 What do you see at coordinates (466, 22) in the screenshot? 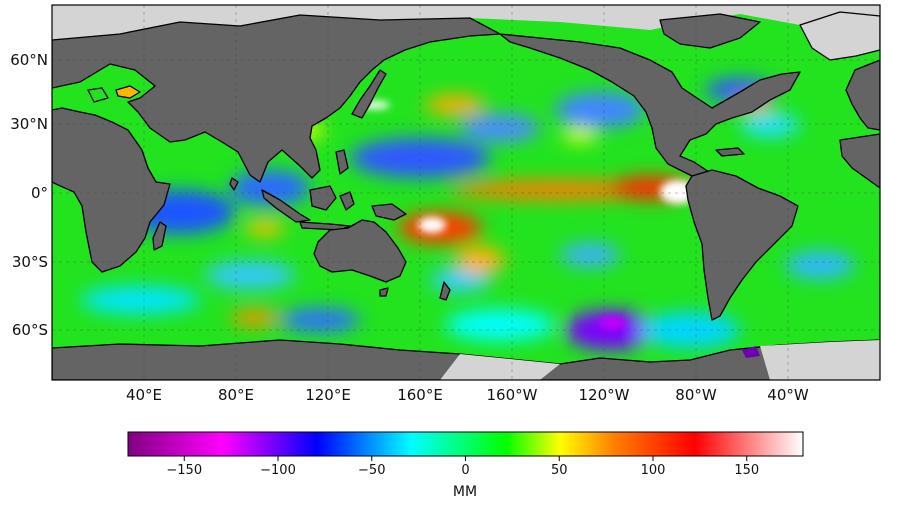
I see `arctic-ice` at bounding box center [466, 22].